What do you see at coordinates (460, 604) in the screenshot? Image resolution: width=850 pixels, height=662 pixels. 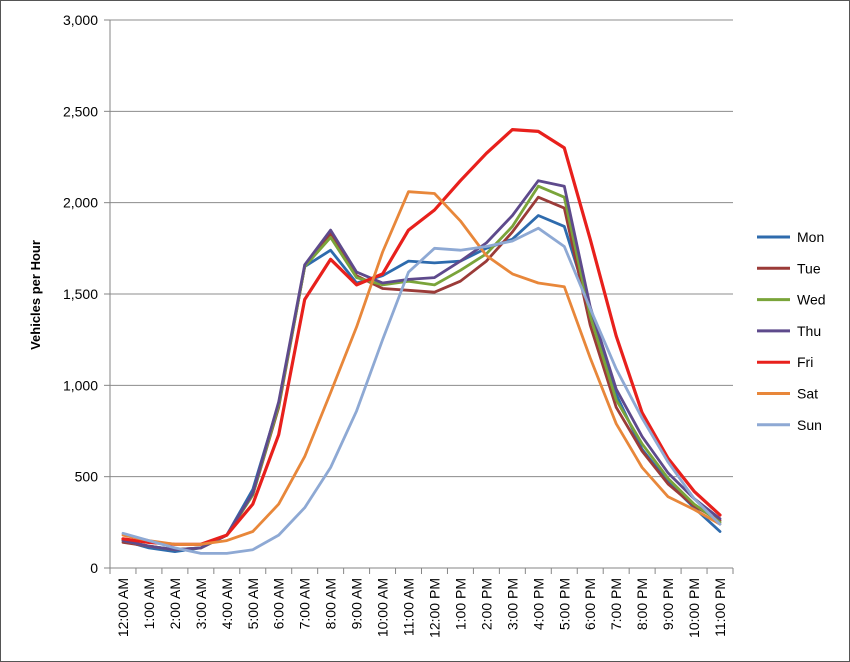 I see `x-tick-label: 1:00 PM` at bounding box center [460, 604].